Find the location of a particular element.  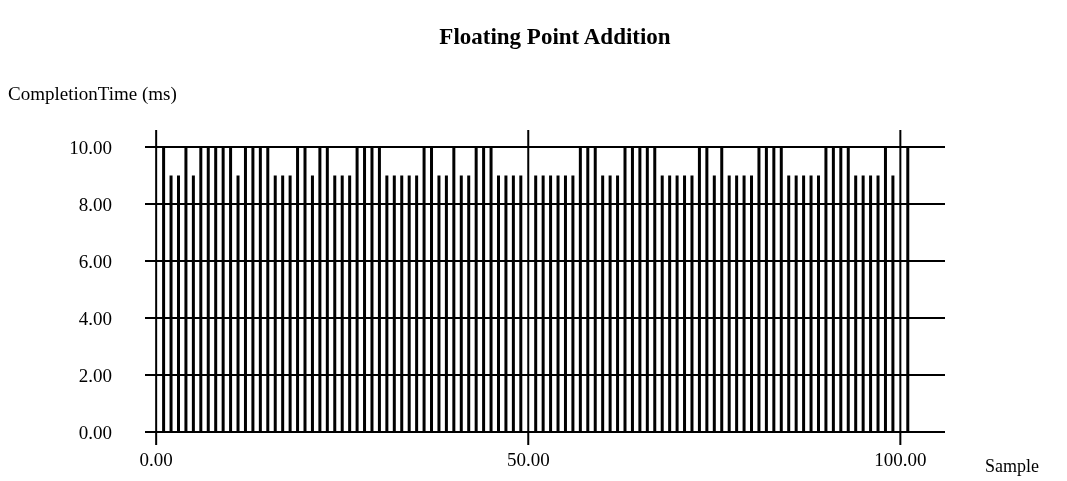

chart-title: Floating Point Addition is located at coordinates (555, 36).